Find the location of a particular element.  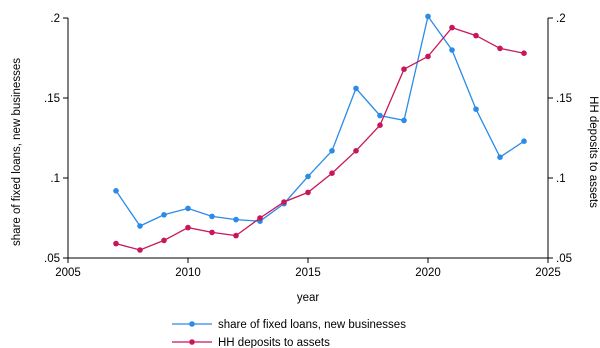

y-right-axis-title: HH deposits to assets is located at coordinates (593, 152).